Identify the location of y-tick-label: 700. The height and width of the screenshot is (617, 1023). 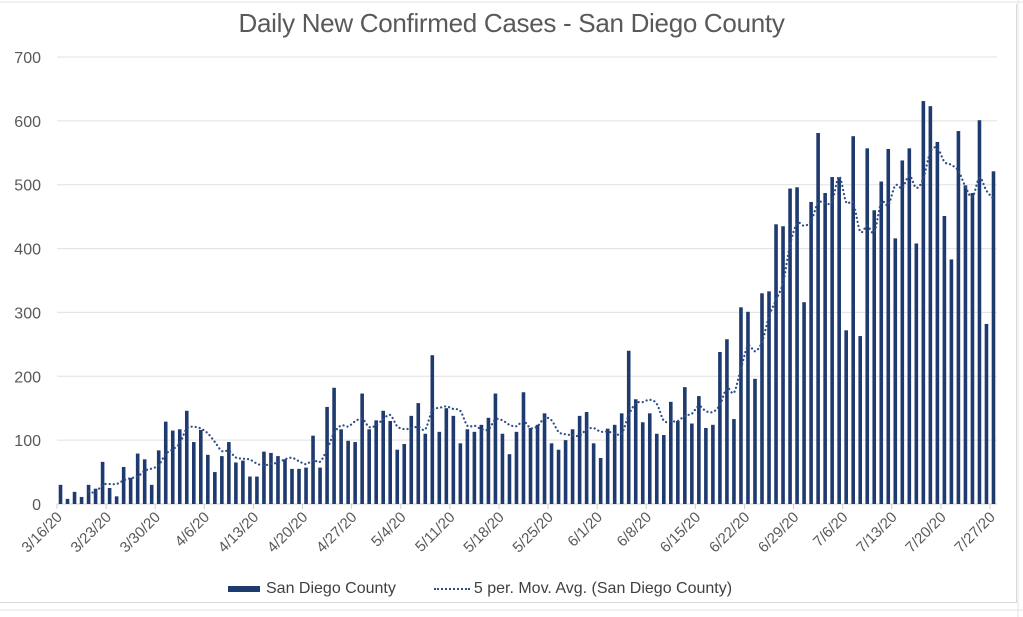
(27, 58).